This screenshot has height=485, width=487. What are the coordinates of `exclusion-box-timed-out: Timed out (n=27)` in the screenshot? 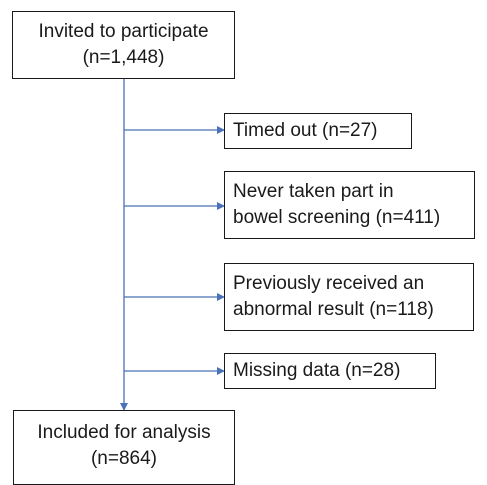 It's located at (318, 131).